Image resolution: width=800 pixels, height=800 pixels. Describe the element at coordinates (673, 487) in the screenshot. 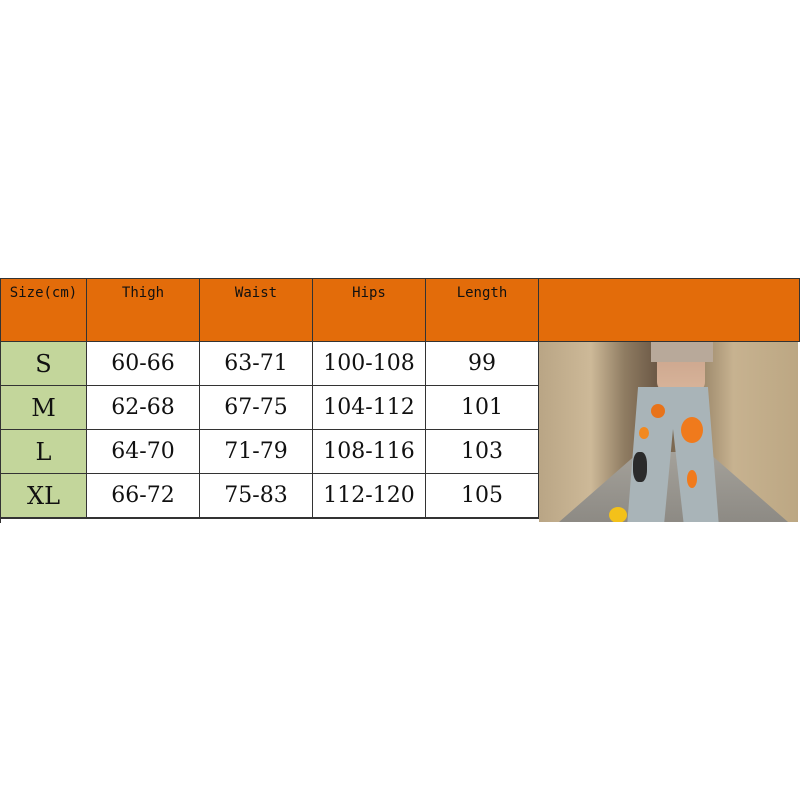

I see `photo-floor` at that location.